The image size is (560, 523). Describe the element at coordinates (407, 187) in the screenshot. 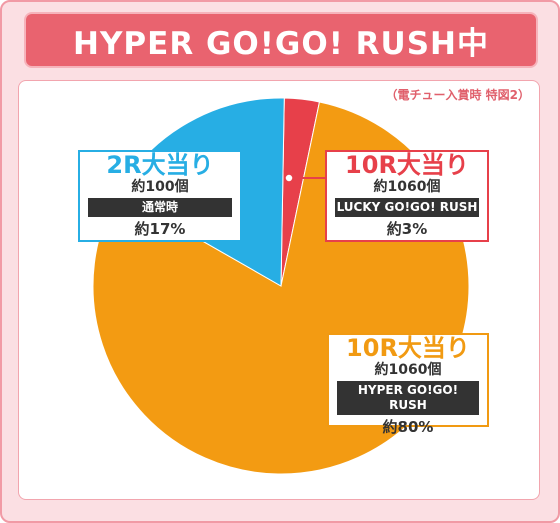

I see `slice-label-10r-lucky-balls: 約1060個` at that location.